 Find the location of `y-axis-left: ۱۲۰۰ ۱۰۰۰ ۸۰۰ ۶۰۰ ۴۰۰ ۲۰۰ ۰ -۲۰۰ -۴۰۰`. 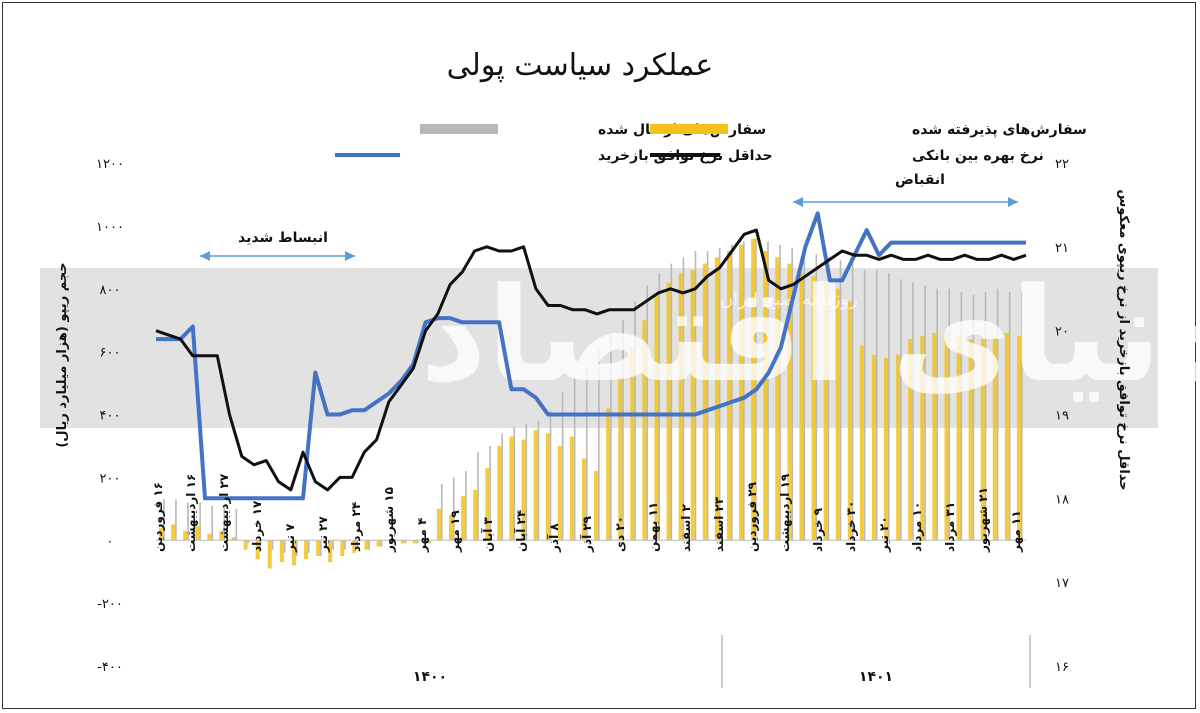

y-axis-left: ۱۲۰۰ ۱۰۰۰ ۸۰۰ ۶۰۰ ۴۰۰ ۲۰۰ ۰ -۲۰۰ -۴۰۰ is located at coordinates (110, 416).